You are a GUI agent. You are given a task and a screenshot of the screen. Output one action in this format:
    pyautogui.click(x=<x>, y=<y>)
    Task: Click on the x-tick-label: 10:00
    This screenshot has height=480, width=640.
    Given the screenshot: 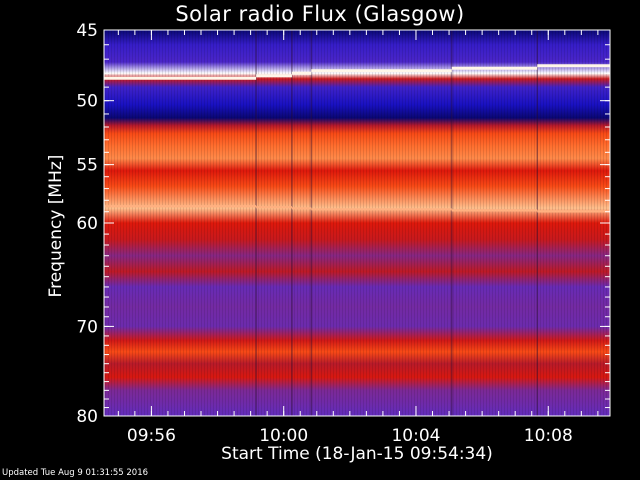 What is the action you would take?
    pyautogui.click(x=283, y=436)
    